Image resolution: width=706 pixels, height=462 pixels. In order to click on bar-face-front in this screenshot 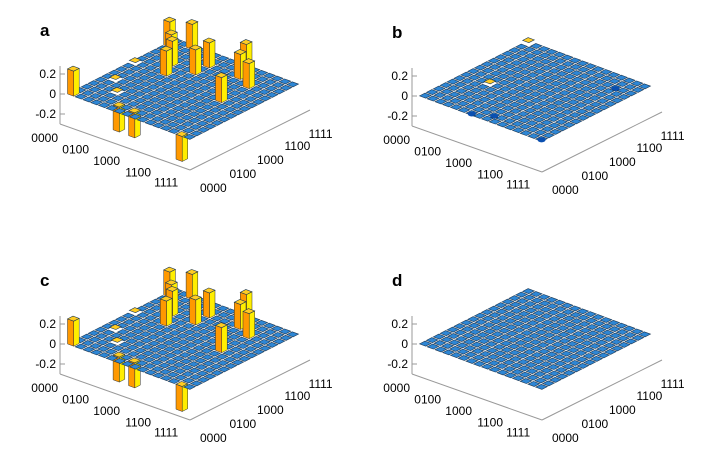, I will do `click(179, 397)`.